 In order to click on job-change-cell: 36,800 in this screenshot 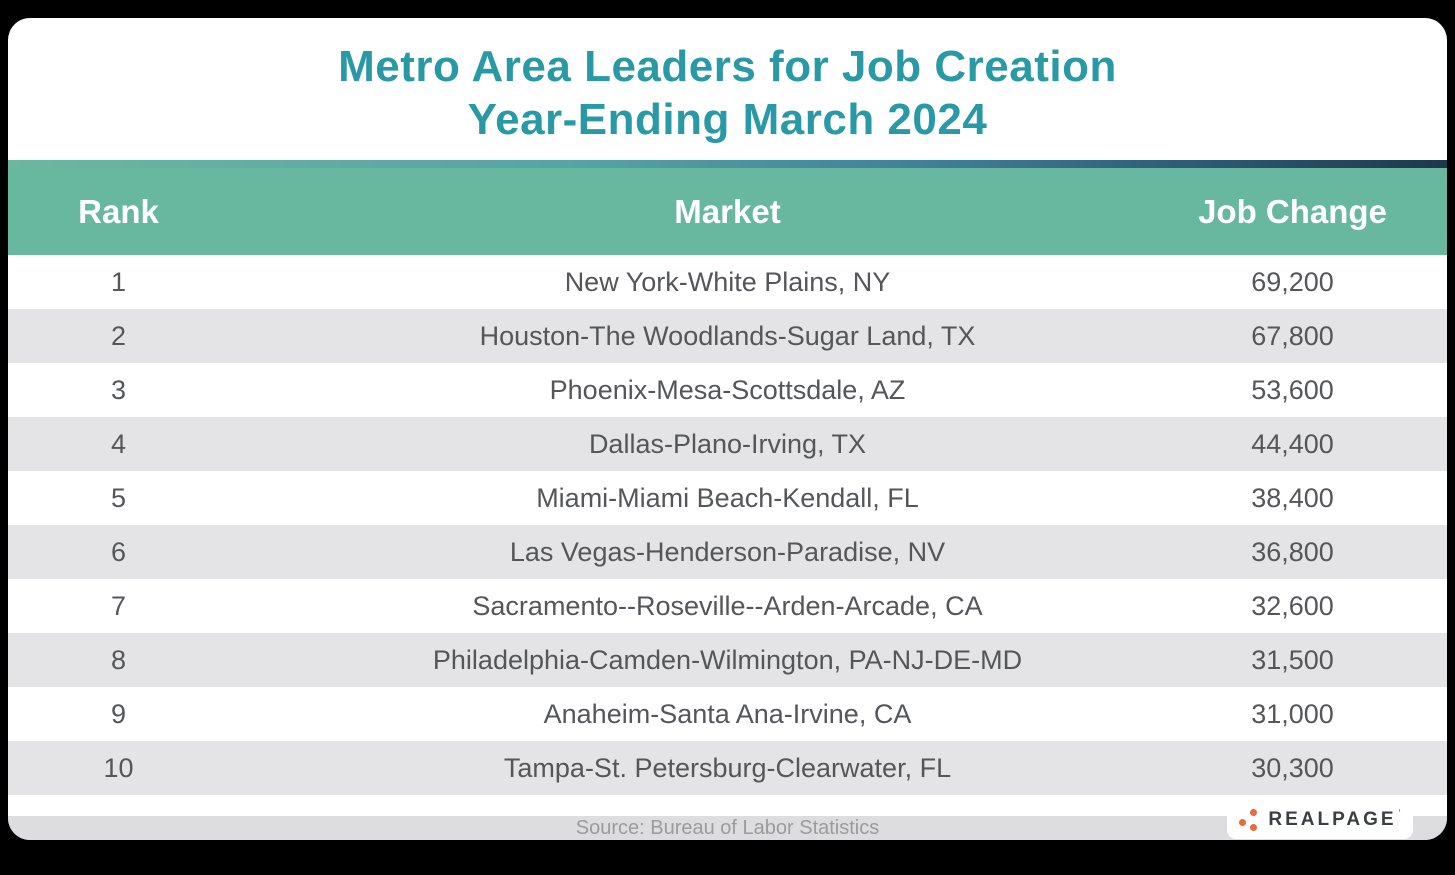, I will do `click(1292, 551)`.